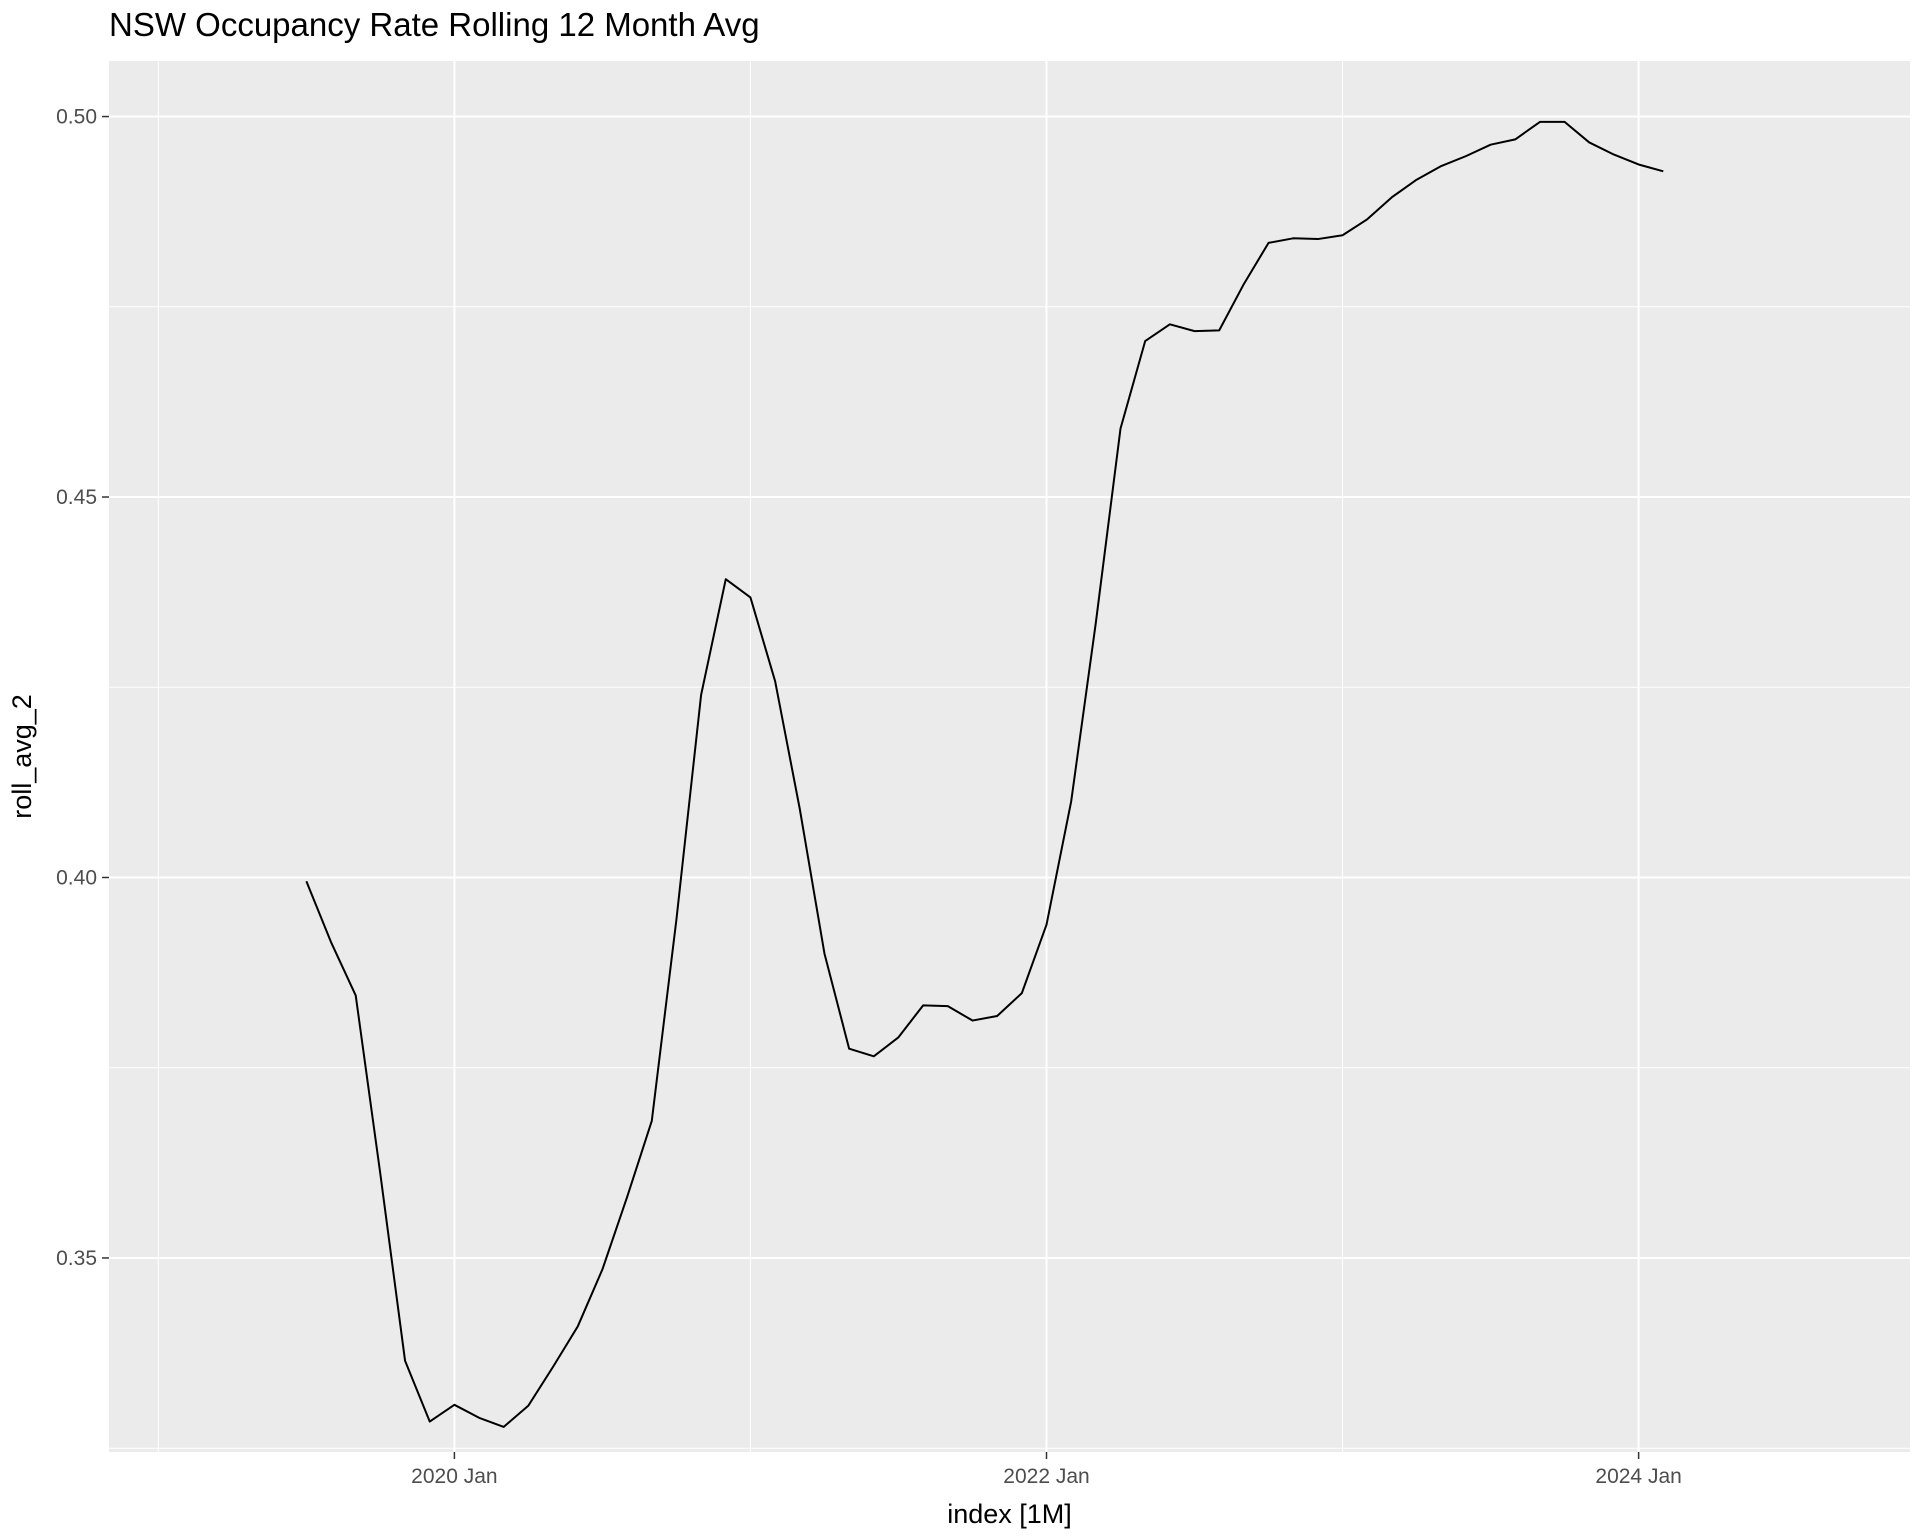 The width and height of the screenshot is (1920, 1536). What do you see at coordinates (1638, 1476) in the screenshot?
I see `x-tick-label: 2024 Jan` at bounding box center [1638, 1476].